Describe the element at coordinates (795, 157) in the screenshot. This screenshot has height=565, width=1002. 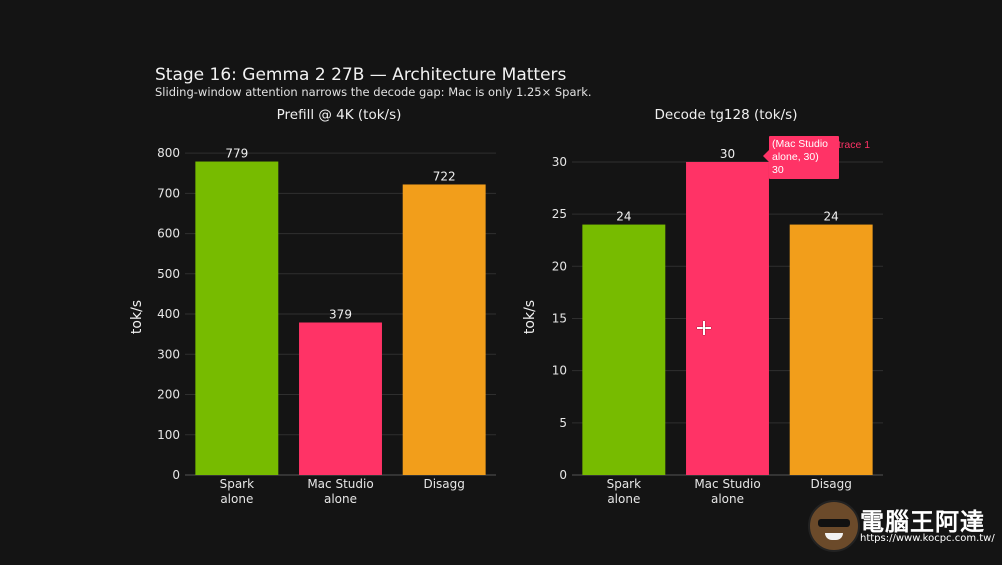
I see `tooltip-line-2: alone, 30)` at that location.